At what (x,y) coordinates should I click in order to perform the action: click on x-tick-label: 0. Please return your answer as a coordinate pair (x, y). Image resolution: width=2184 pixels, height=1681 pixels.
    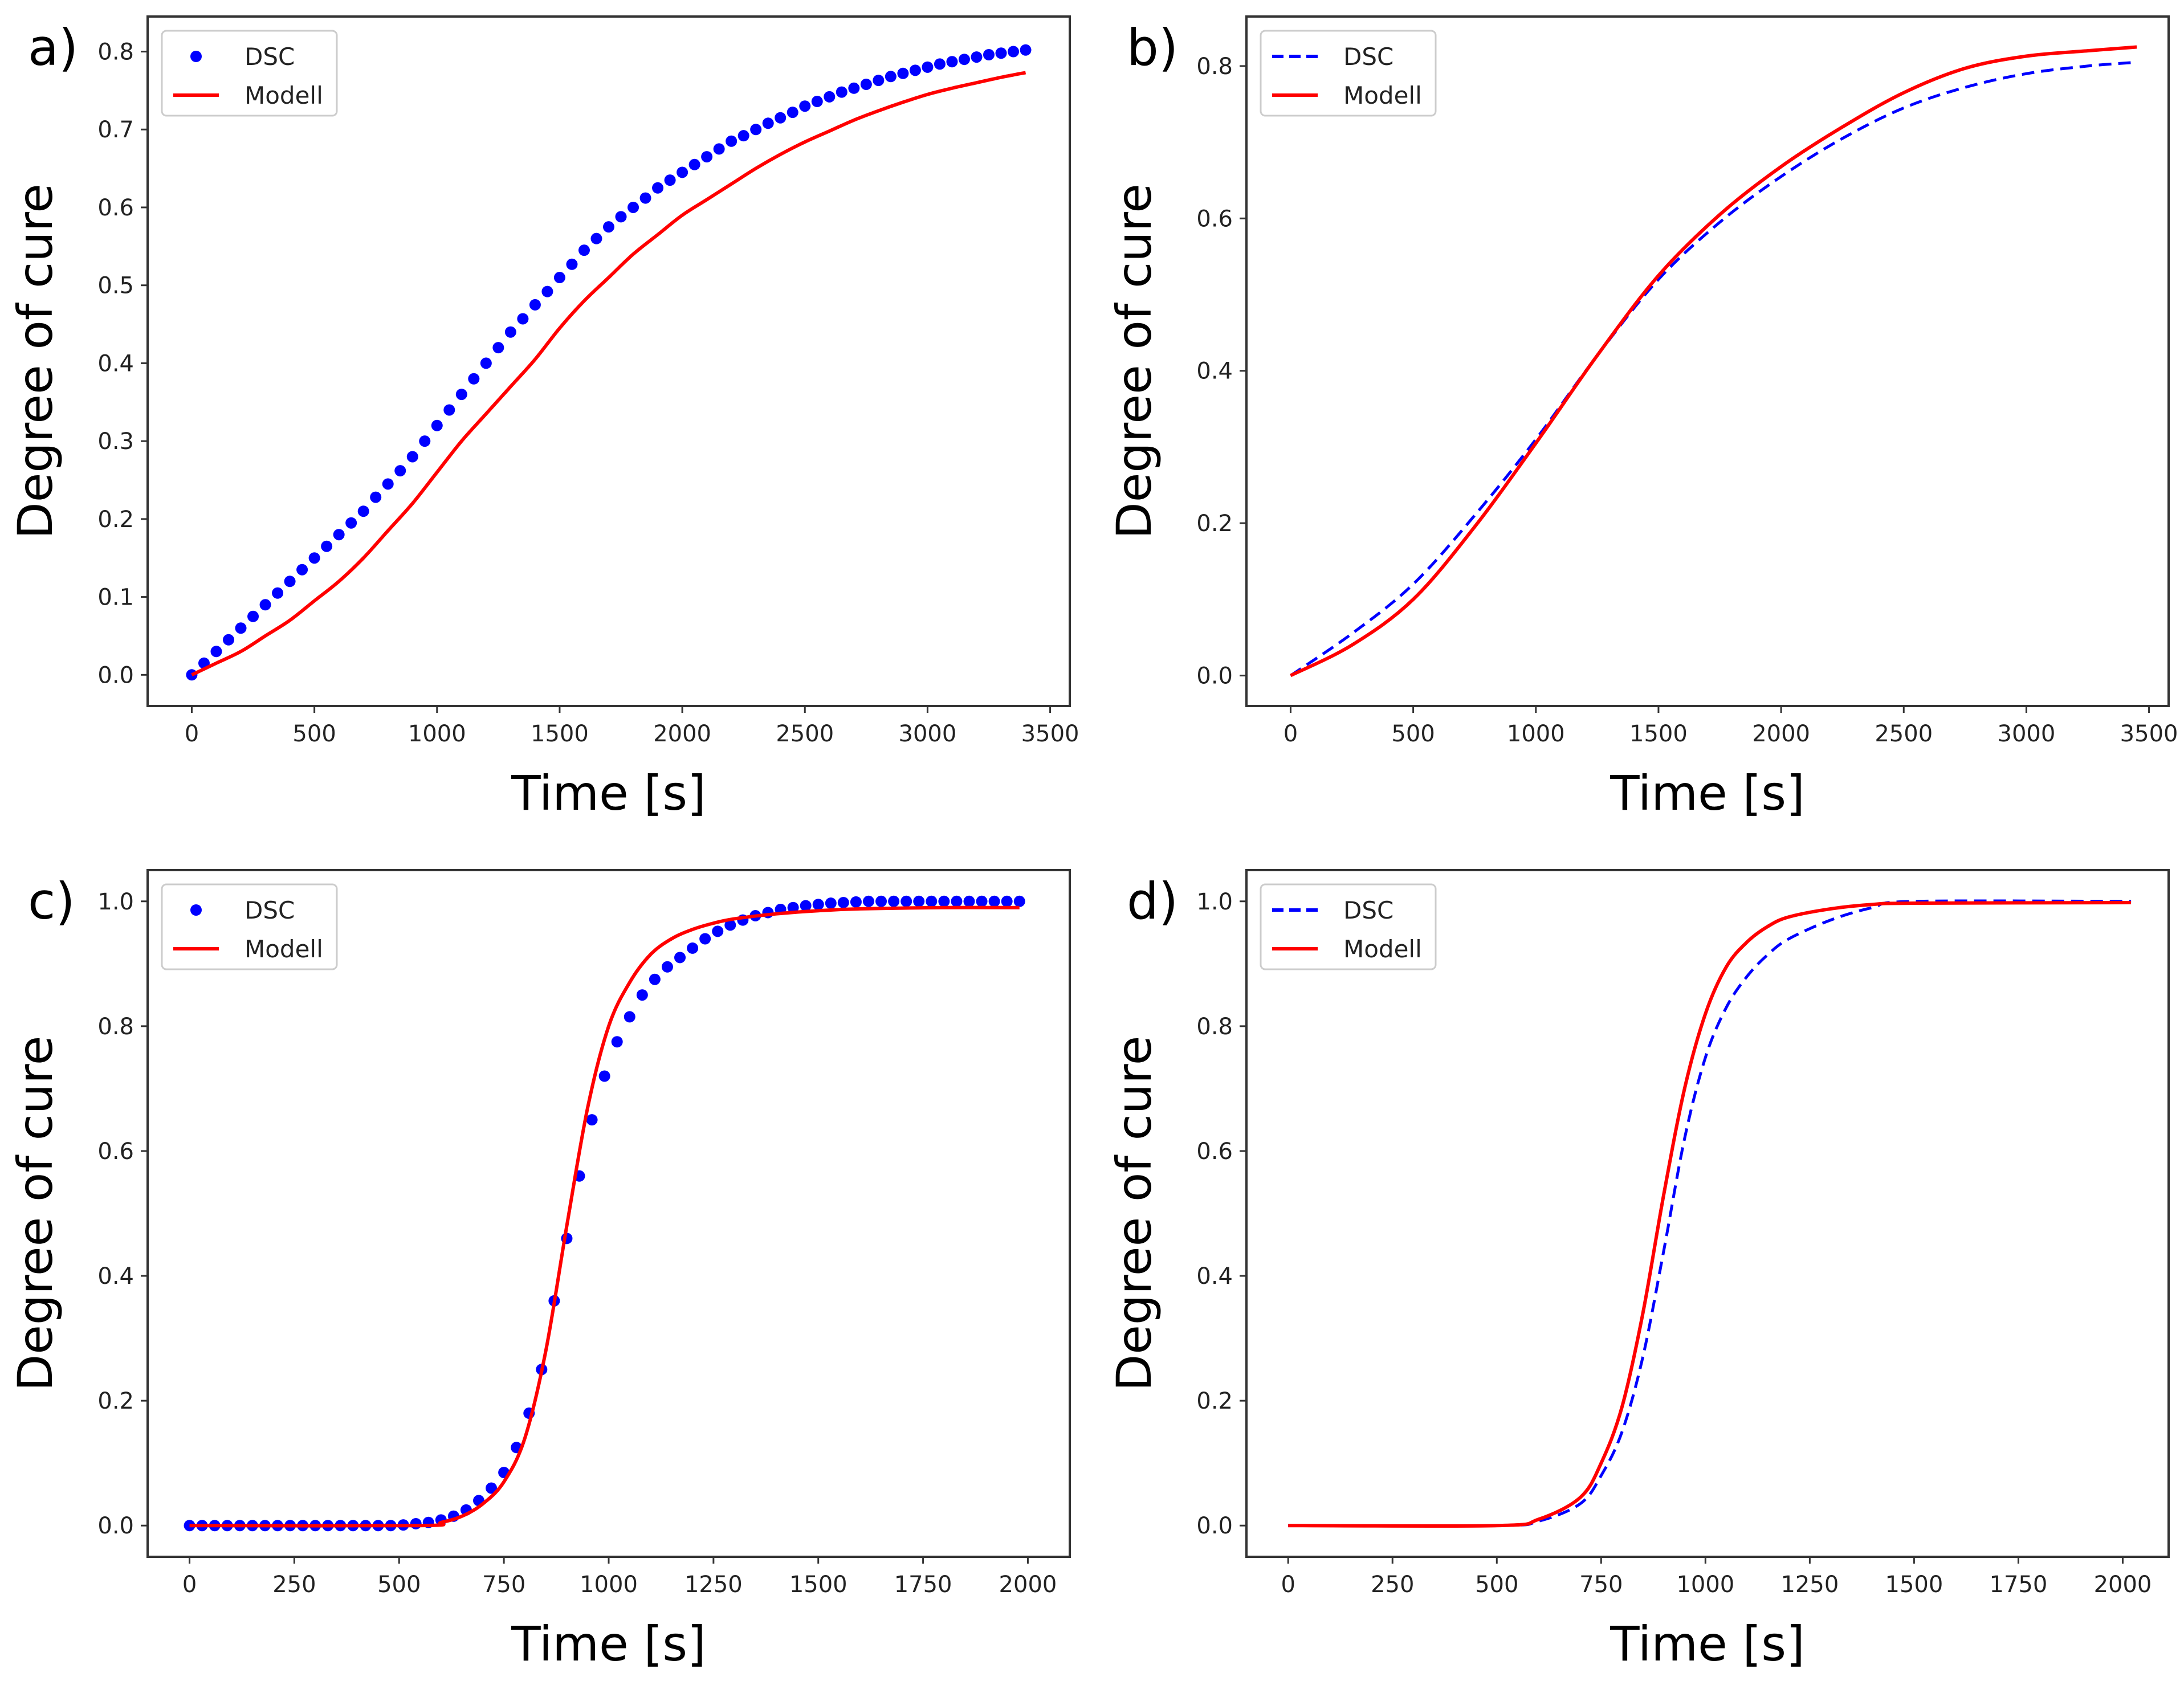
    Looking at the image, I should click on (1290, 734).